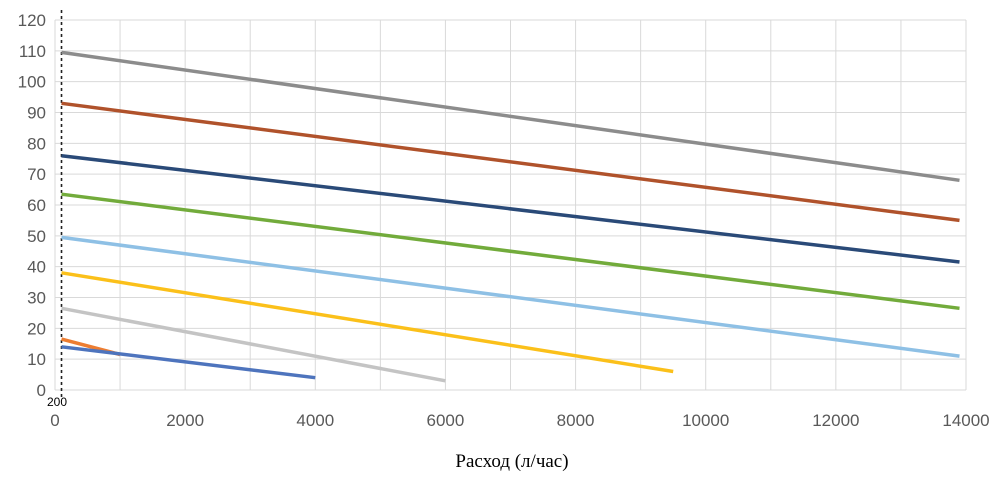 Image resolution: width=995 pixels, height=495 pixels. I want to click on x-tick-label: 8000, so click(576, 420).